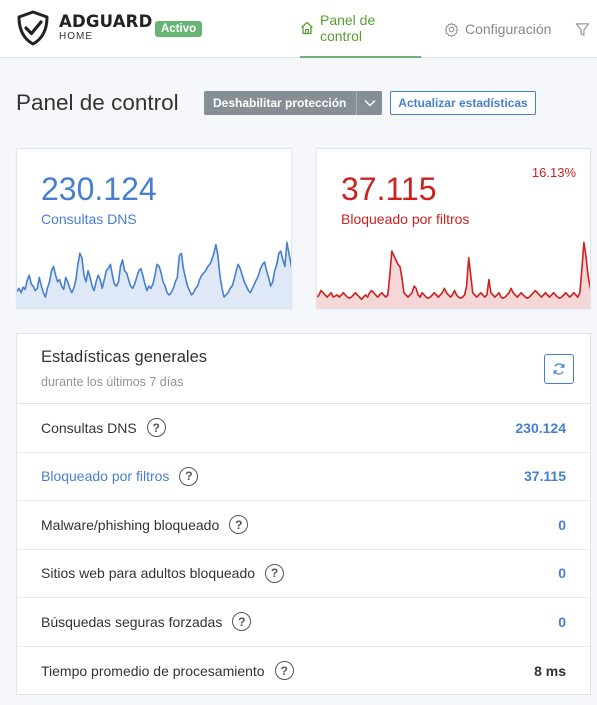 Image resolution: width=597 pixels, height=705 pixels. Describe the element at coordinates (553, 172) in the screenshot. I see `blocked-percent: 16.13%` at that location.